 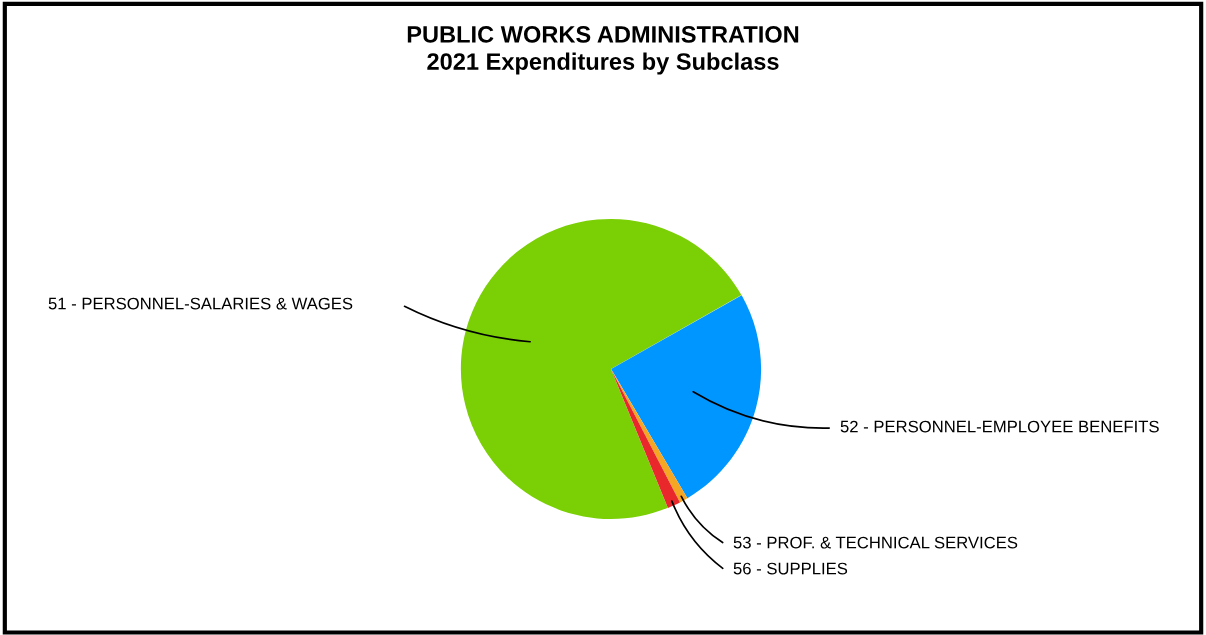 I want to click on chart-title: PUBLIC WORKS ADMINISTRATION 2021 Expenditures by Subclass, so click(x=603, y=50).